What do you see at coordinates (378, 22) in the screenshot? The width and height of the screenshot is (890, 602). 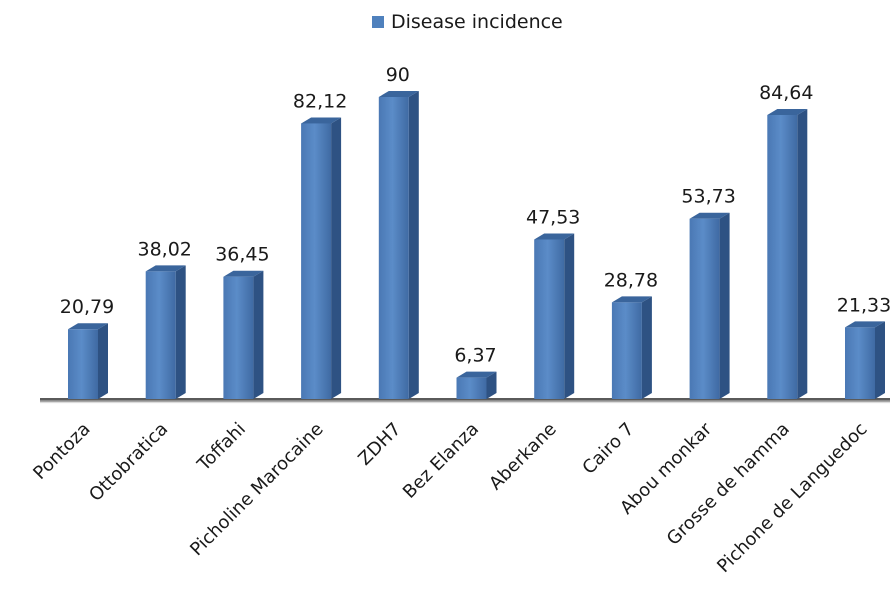 I see `legend-swatch` at bounding box center [378, 22].